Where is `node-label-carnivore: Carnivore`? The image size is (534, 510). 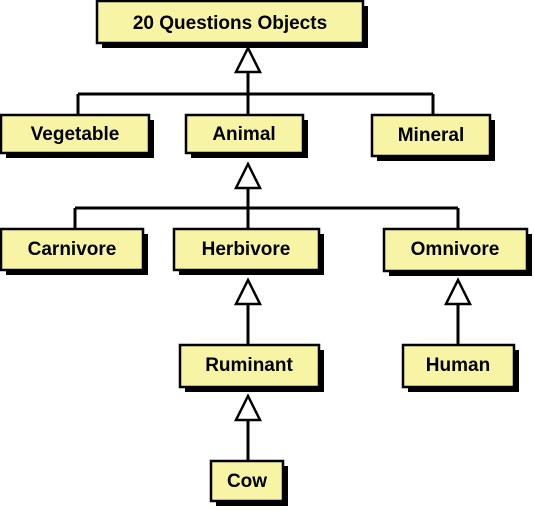
node-label-carnivore: Carnivore is located at coordinates (72, 249).